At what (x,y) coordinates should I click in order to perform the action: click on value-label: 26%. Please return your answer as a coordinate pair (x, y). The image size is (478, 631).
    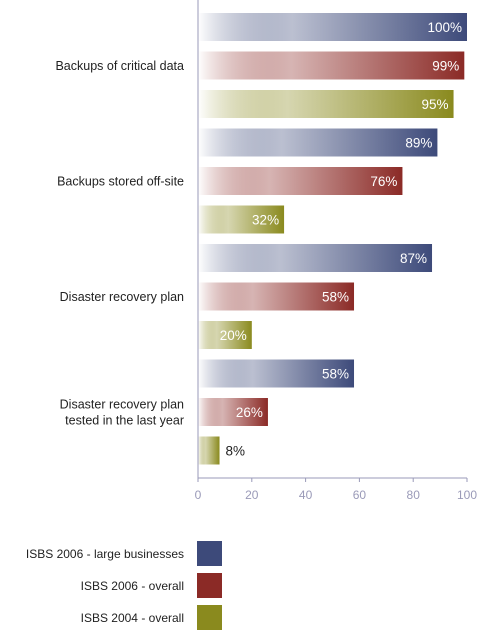
    Looking at the image, I should click on (249, 412).